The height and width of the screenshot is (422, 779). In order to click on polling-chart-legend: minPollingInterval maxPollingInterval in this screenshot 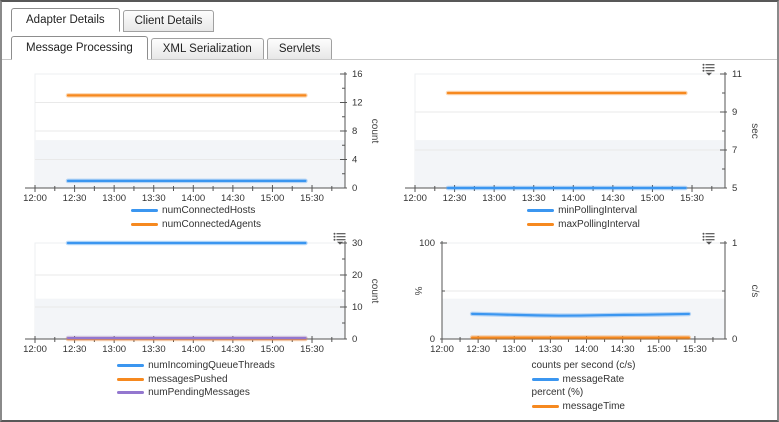, I will do `click(583, 217)`.